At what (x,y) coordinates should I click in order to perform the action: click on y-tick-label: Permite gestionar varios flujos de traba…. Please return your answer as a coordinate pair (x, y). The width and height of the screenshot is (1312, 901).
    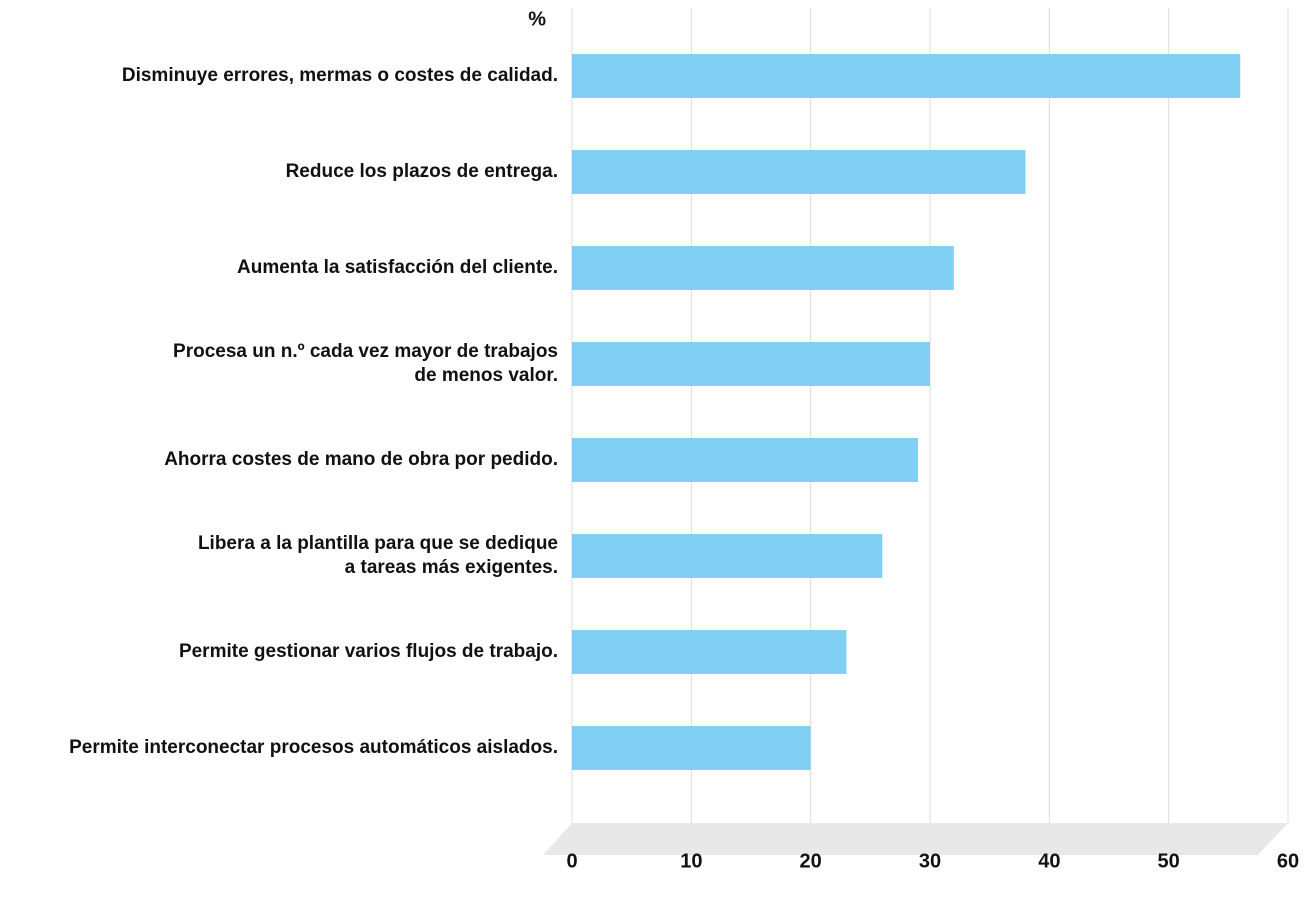
    Looking at the image, I should click on (368, 651).